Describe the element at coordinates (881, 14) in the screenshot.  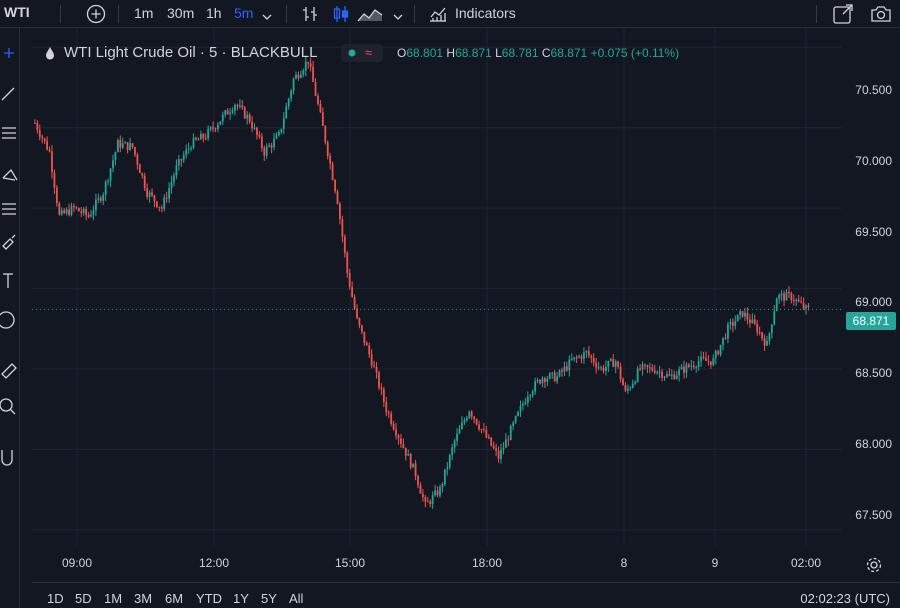
I see `camera-icon` at that location.